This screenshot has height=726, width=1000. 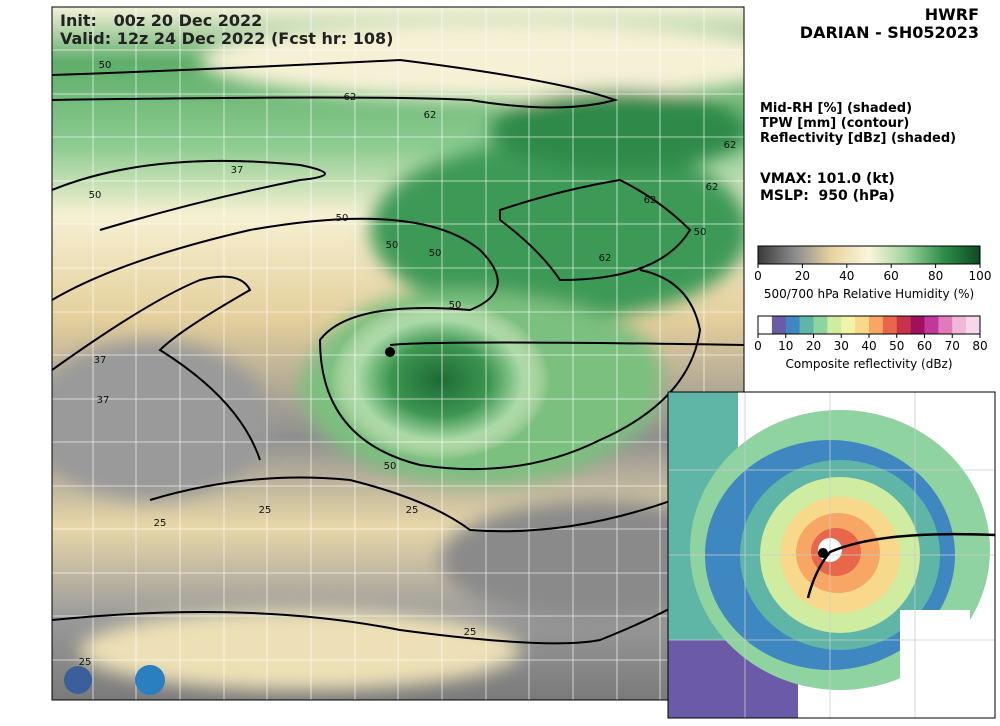 What do you see at coordinates (836, 108) in the screenshot?
I see `field-label: Mid-RH [%] (shaded)` at bounding box center [836, 108].